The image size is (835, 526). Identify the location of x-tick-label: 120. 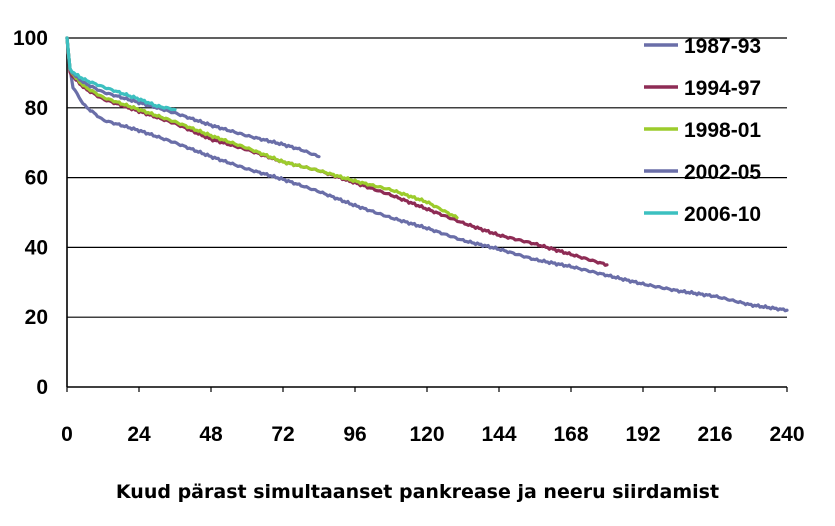
(426, 434).